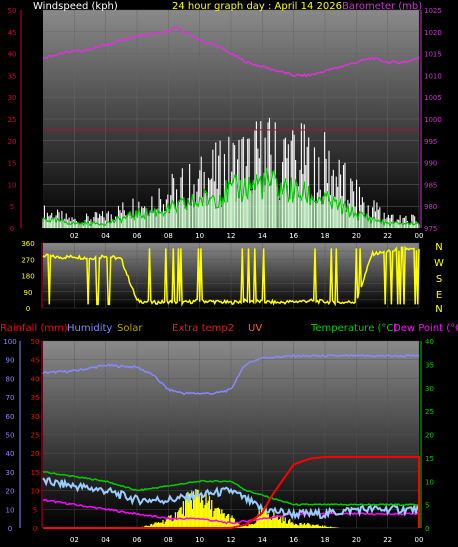 The width and height of the screenshot is (458, 547). What do you see at coordinates (105, 540) in the screenshot?
I see `temp-x-tick: 04` at bounding box center [105, 540].